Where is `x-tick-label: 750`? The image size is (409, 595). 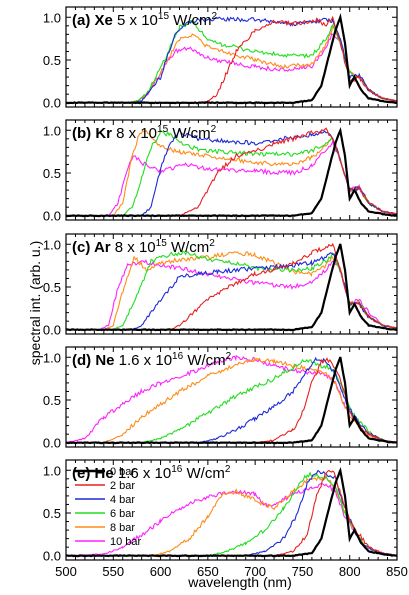
x-tick-label: 750 is located at coordinates (303, 571).